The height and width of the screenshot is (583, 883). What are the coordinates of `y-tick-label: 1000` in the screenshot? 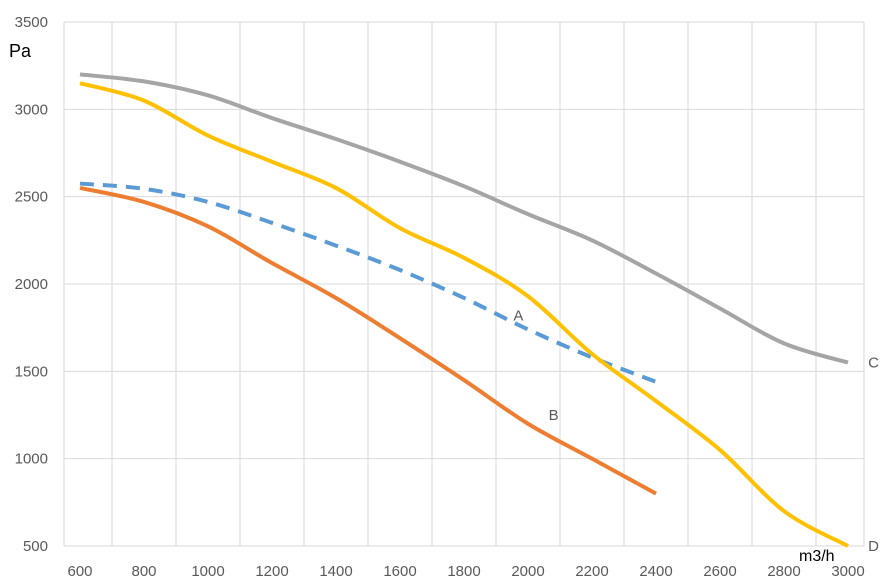 It's located at (31, 459).